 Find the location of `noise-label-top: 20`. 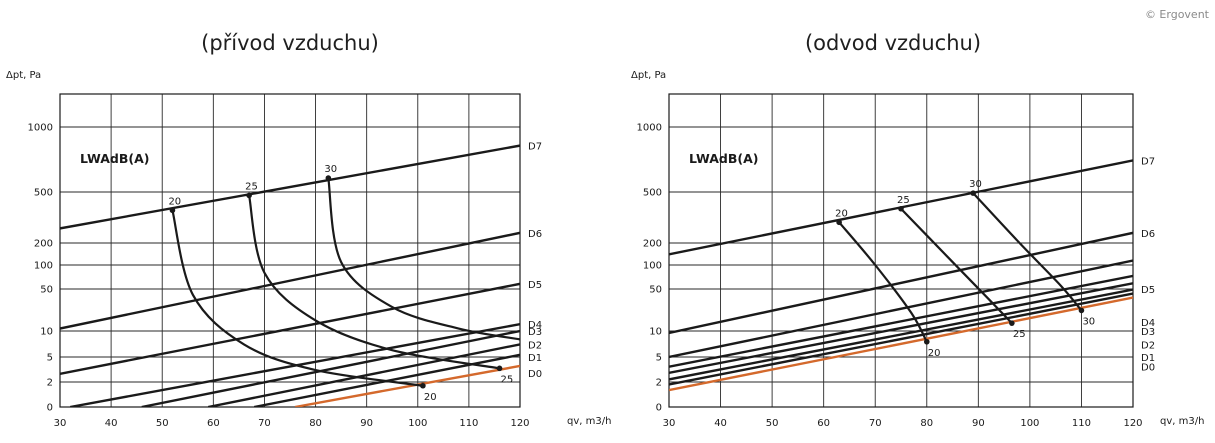

noise-label-top: 20 is located at coordinates (841, 213).